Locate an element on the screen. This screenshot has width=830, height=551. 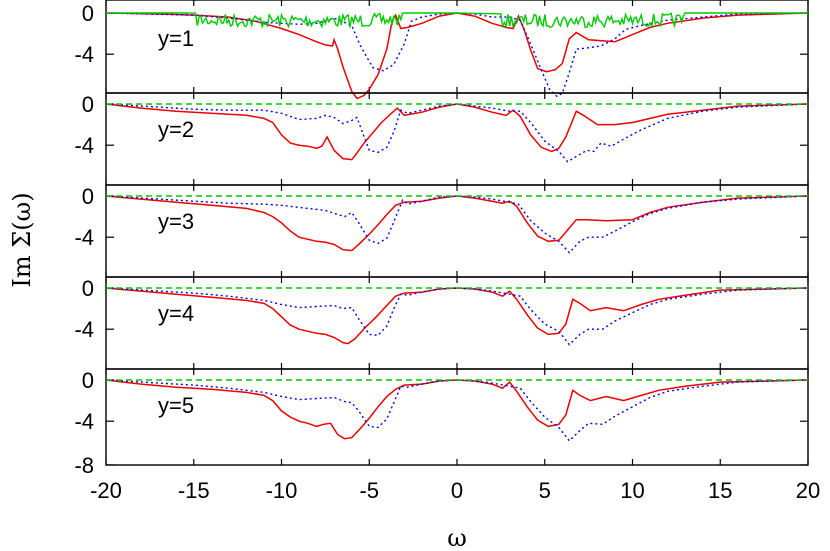
x-tick-label: 10 is located at coordinates (632, 490).